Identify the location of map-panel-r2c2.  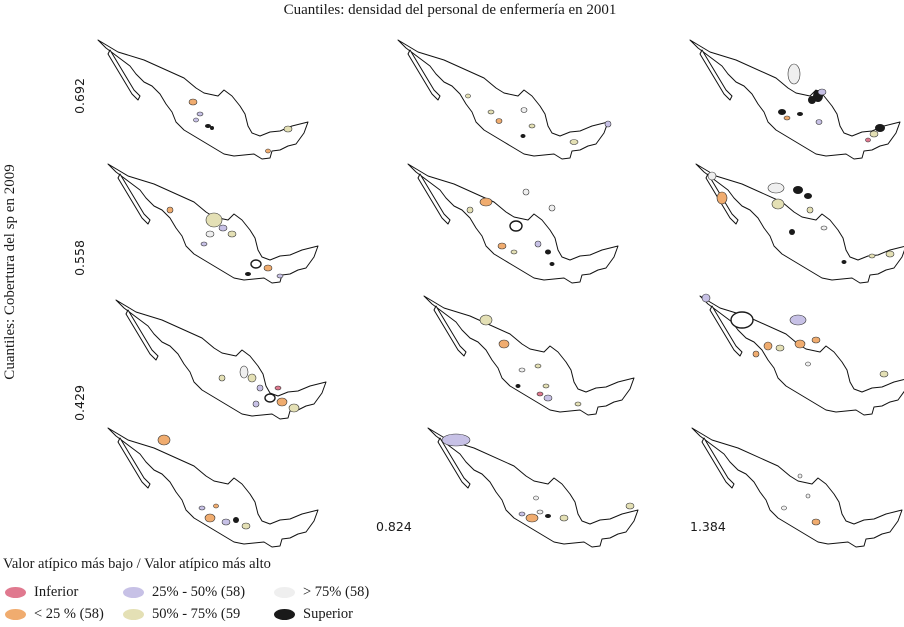
(513, 223).